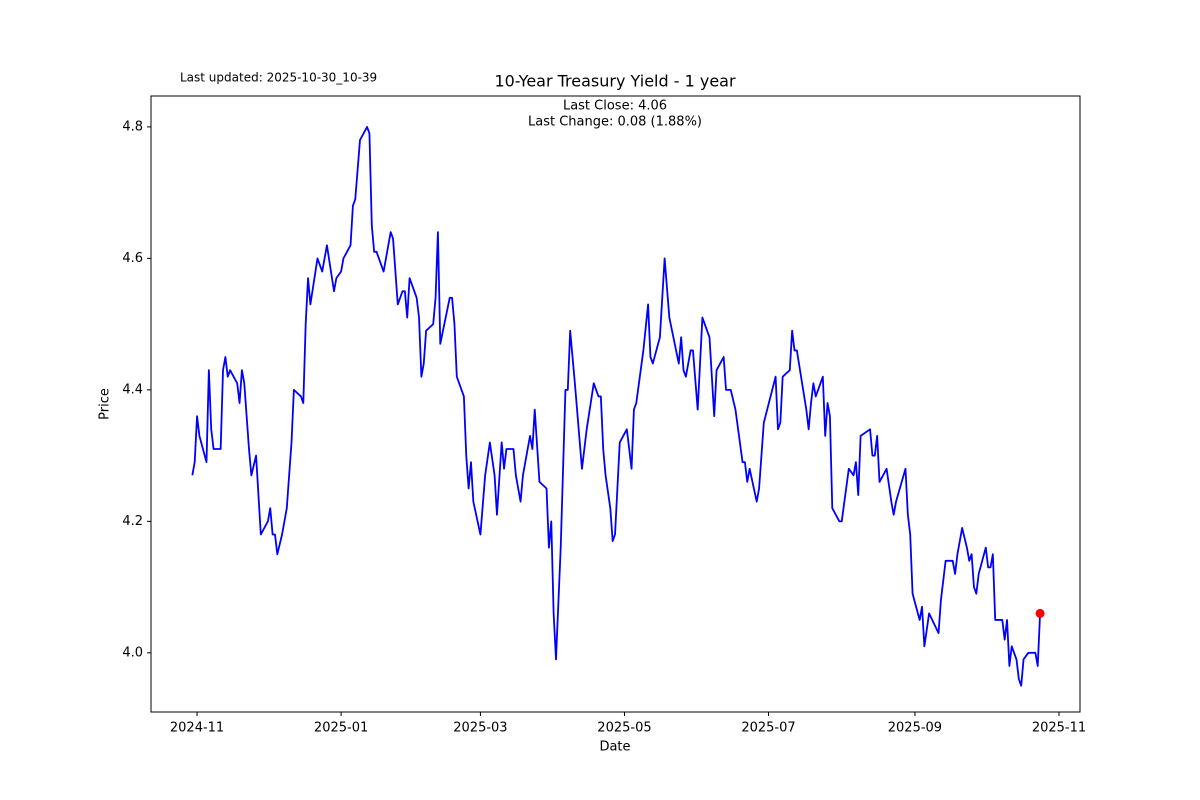 The height and width of the screenshot is (800, 1200). What do you see at coordinates (132, 521) in the screenshot?
I see `y-tick-label: 4.2` at bounding box center [132, 521].